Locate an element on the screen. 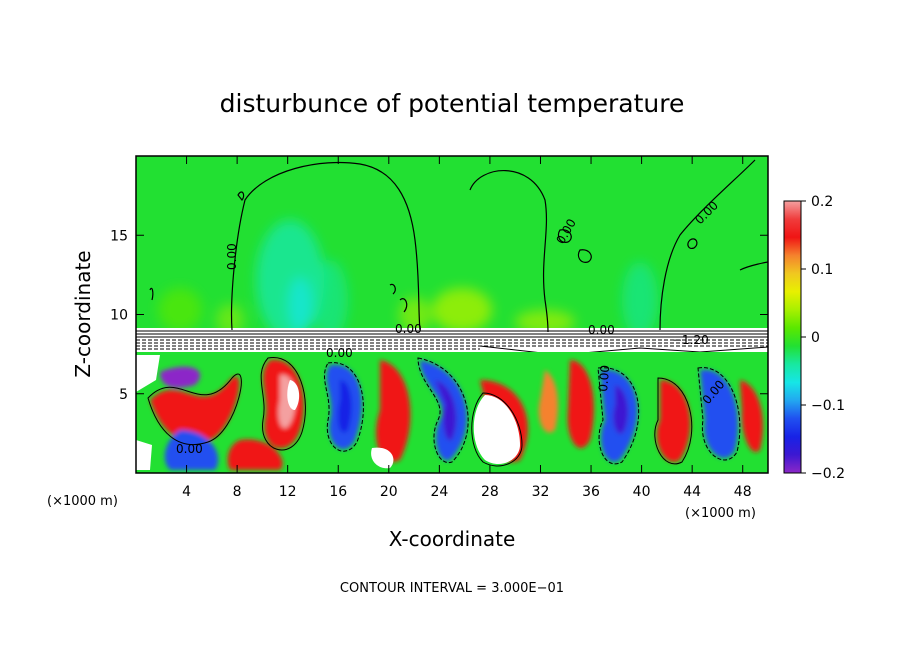 This screenshot has height=654, width=904. y-tick-label: 5 is located at coordinates (123, 395).